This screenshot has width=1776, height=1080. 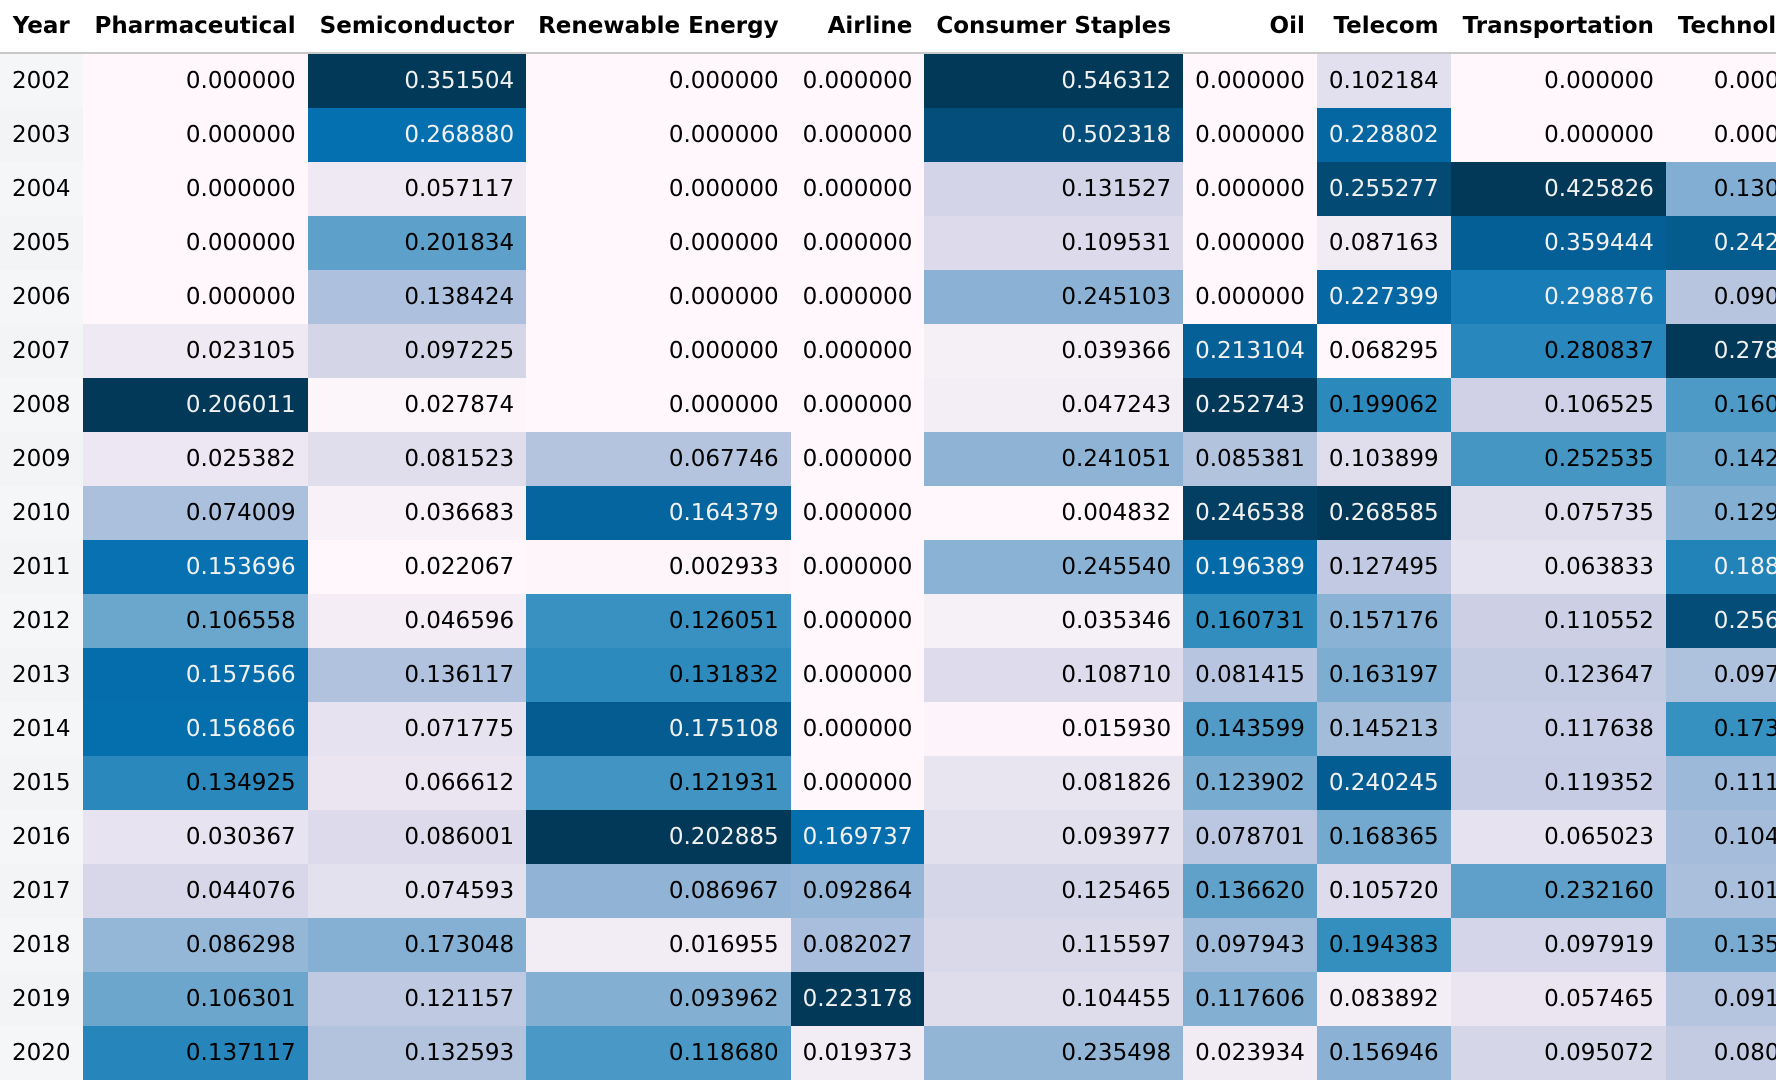 What do you see at coordinates (417, 405) in the screenshot?
I see `heatmap-cell: 0.027874` at bounding box center [417, 405].